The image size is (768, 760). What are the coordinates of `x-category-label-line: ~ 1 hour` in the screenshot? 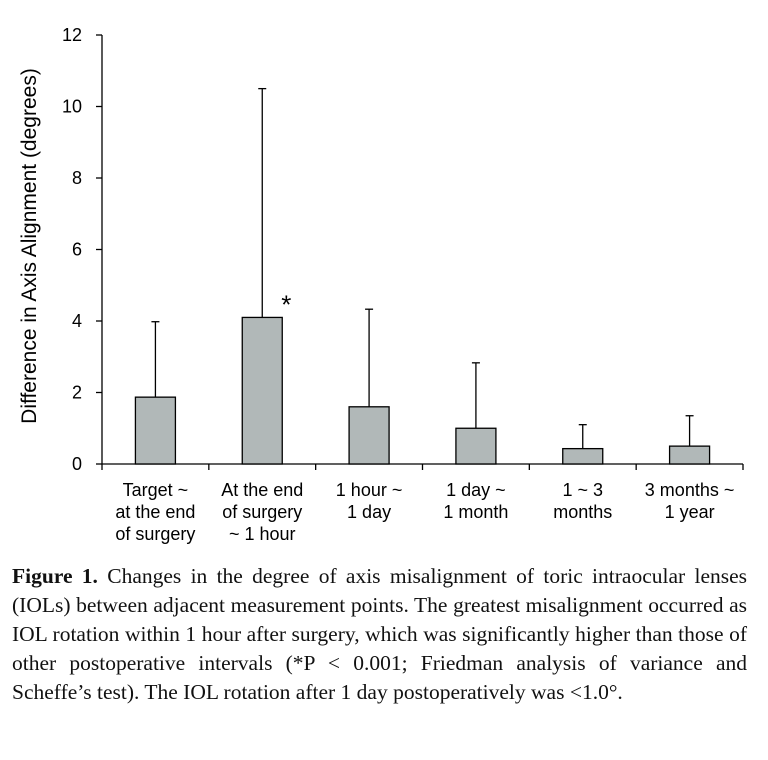 It's located at (262, 534).